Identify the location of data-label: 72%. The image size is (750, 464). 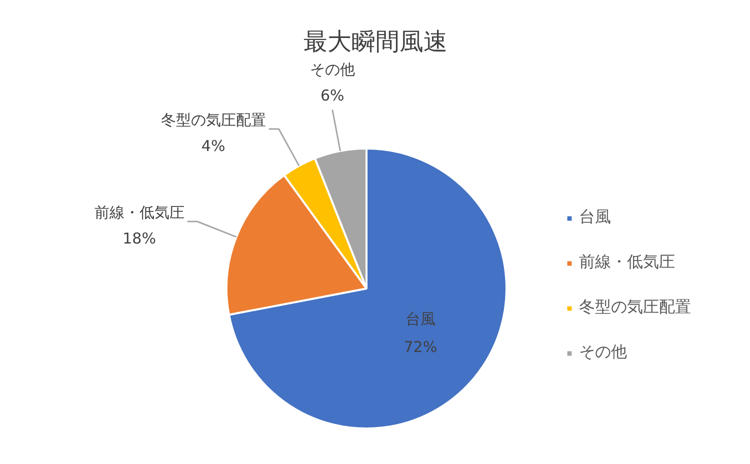
(421, 347).